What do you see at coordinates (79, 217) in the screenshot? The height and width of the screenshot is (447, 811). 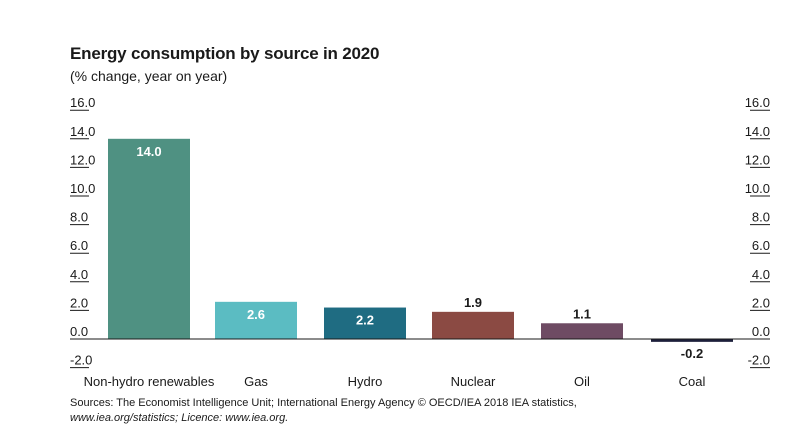 I see `y-tick-label-left: 8.0` at bounding box center [79, 217].